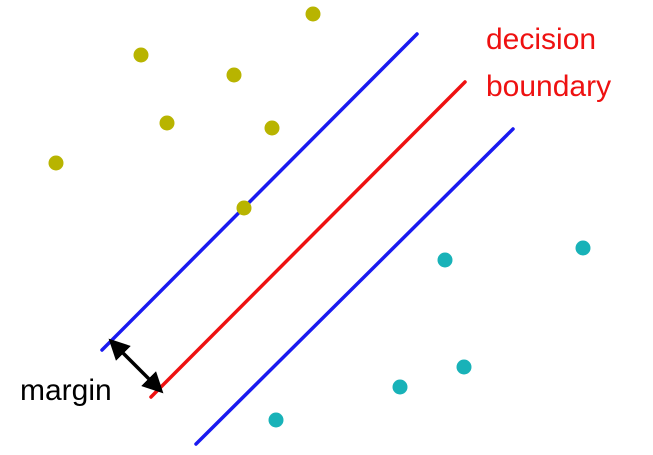  What do you see at coordinates (66, 390) in the screenshot?
I see `margin-label: margin` at bounding box center [66, 390].